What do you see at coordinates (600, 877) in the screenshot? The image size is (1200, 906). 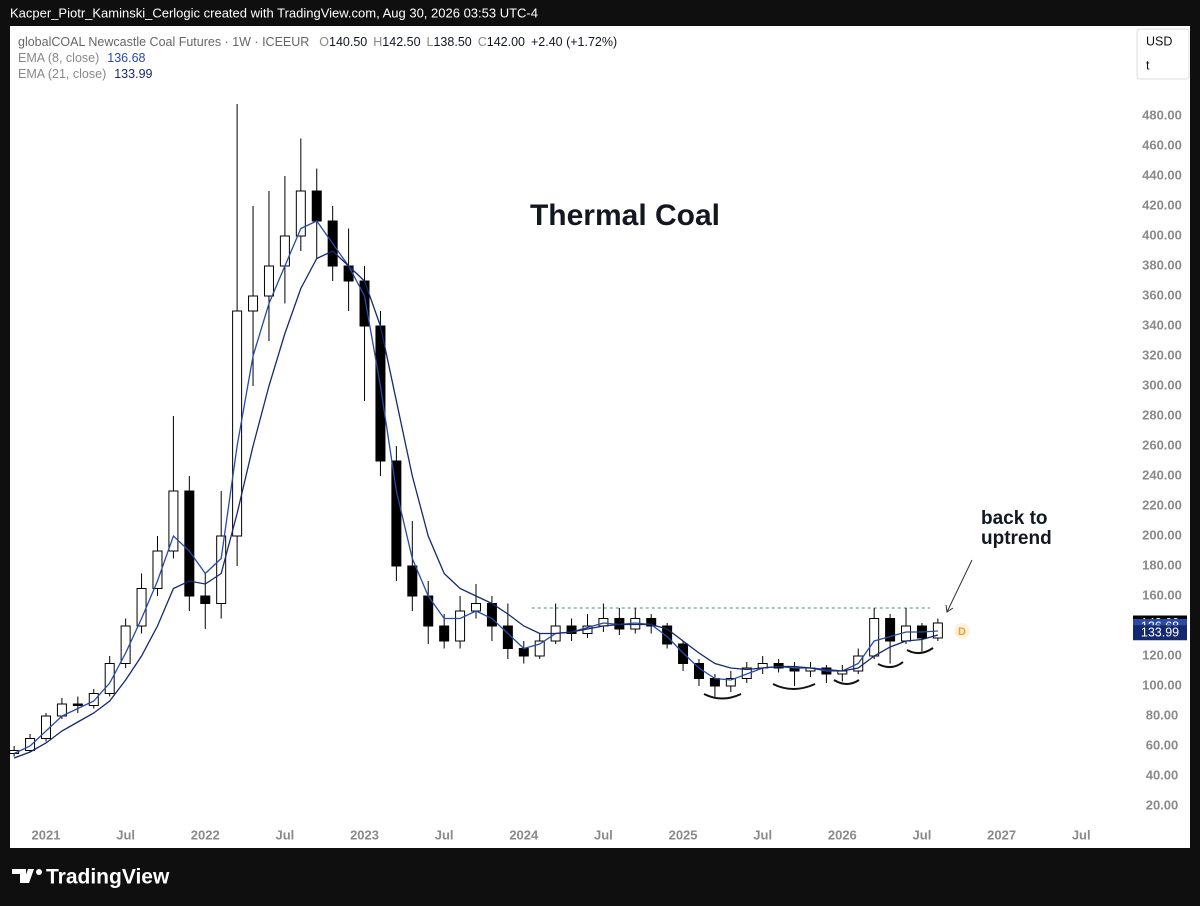 I see `footer` at bounding box center [600, 877].